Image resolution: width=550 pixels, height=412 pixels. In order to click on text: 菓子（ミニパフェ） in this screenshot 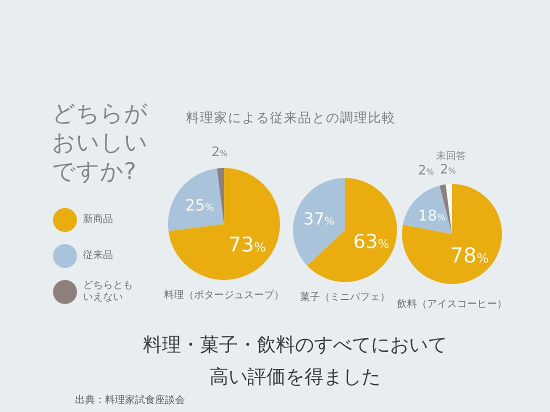, I will do `click(345, 298)`.